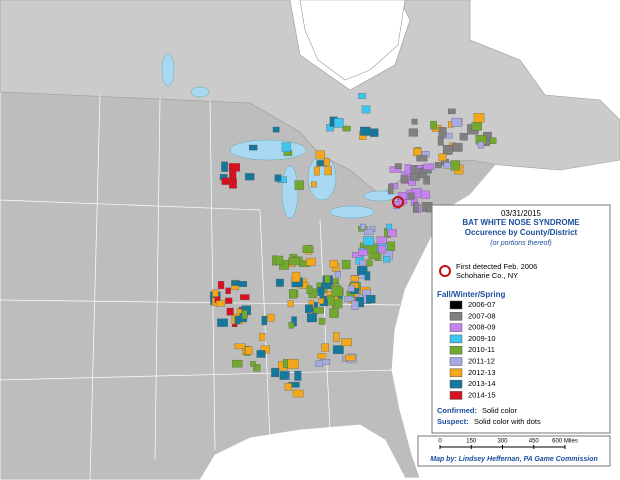 The image size is (620, 480). I want to click on title: BAT WHITE NOSE SYNDROME, so click(521, 222).